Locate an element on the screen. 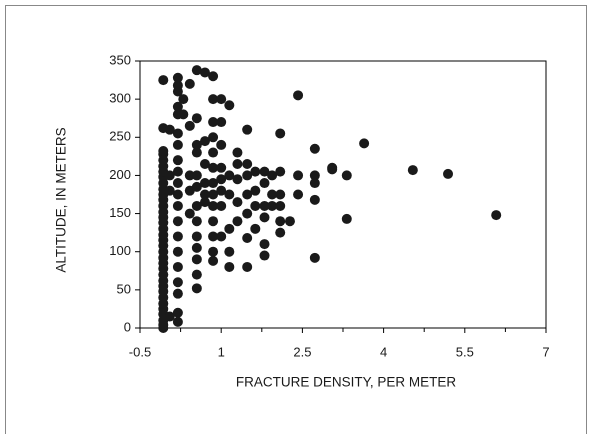 This screenshot has height=439, width=592. y-tick-label: 300 is located at coordinates (120, 98).